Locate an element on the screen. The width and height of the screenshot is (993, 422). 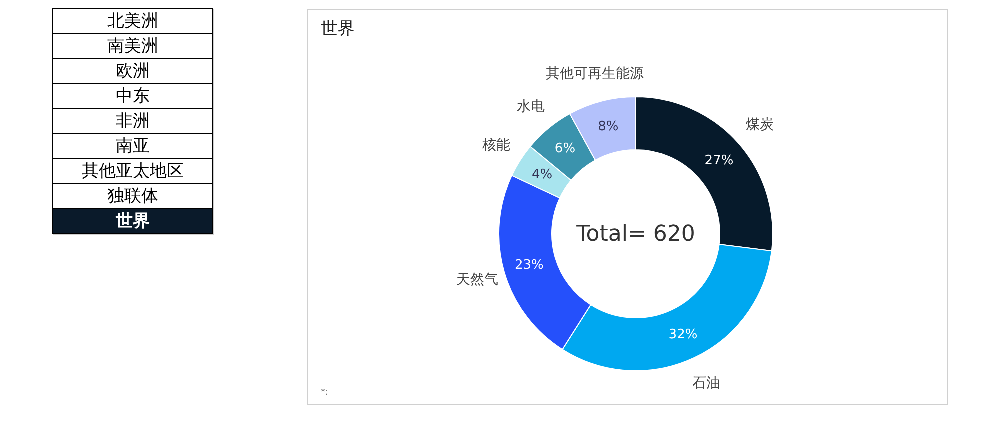
category-label: 中东 is located at coordinates (133, 96).